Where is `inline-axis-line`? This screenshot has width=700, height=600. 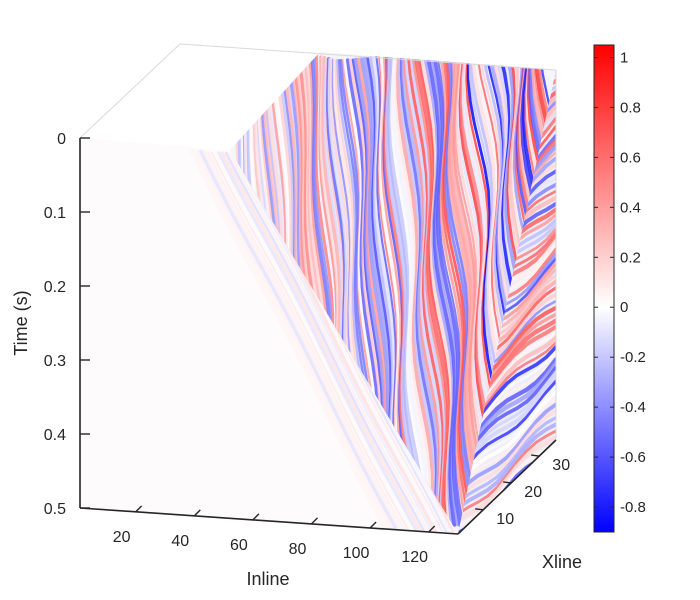 inline-axis-line is located at coordinates (269, 521).